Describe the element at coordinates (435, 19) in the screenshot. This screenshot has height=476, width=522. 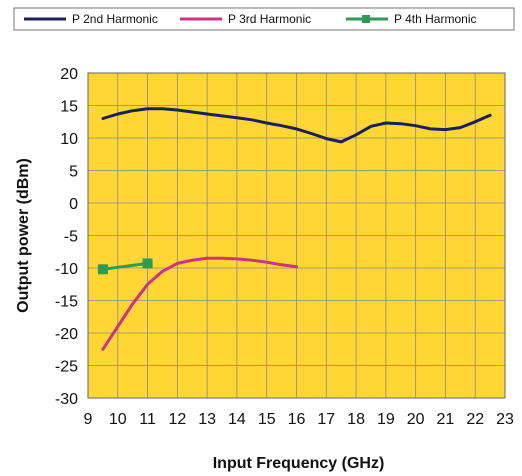
I see `legend-label: P 4th Harmonic` at that location.